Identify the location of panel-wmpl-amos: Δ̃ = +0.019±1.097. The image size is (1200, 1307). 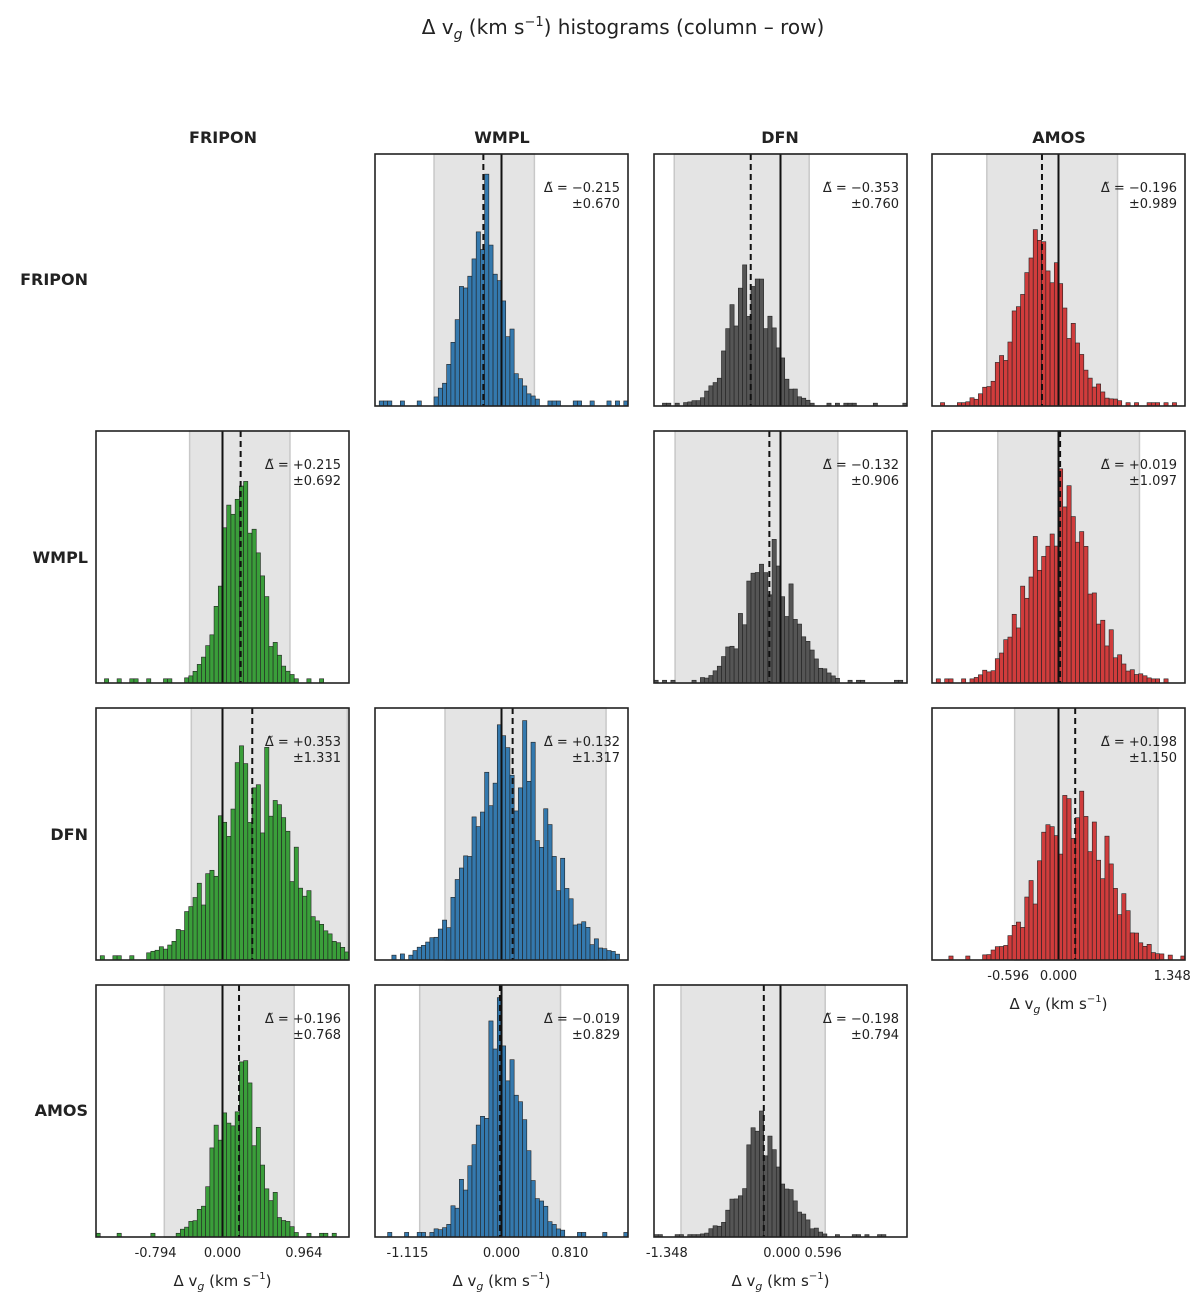
(1058, 557).